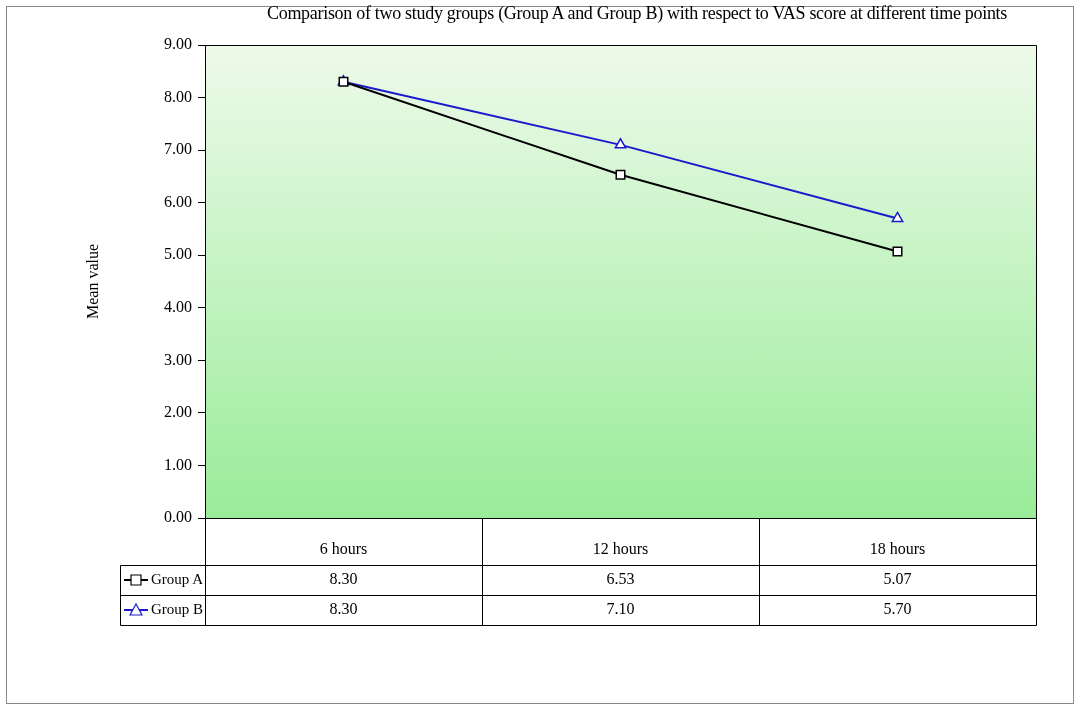 This screenshot has width=1080, height=711. Describe the element at coordinates (178, 149) in the screenshot. I see `y-tick-label: 7.00` at that location.